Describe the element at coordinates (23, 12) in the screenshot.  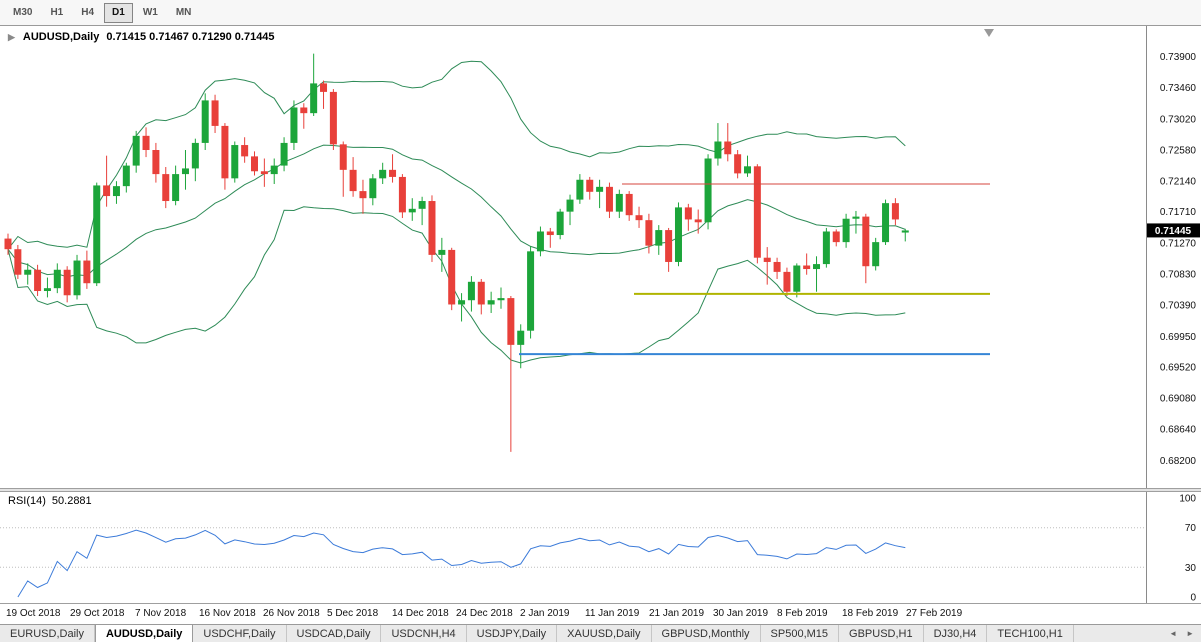
I see `timeframe-button-m30: M30` at that location.